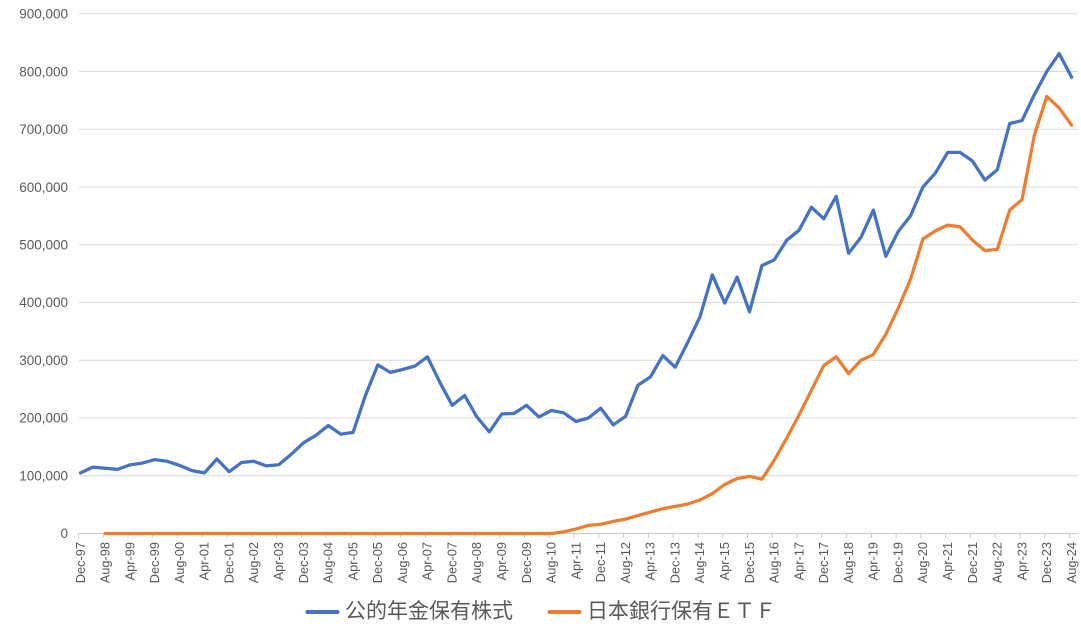 Image resolution: width=1081 pixels, height=633 pixels. What do you see at coordinates (823, 562) in the screenshot?
I see `x-axis-tick-label: Dec-17` at bounding box center [823, 562].